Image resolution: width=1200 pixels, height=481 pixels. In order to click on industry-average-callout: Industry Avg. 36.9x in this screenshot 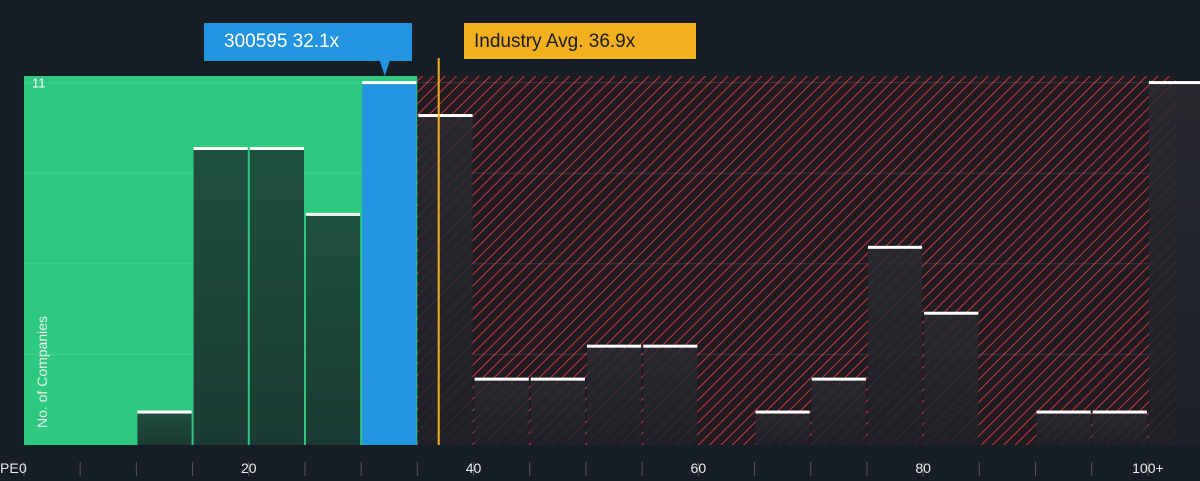, I will do `click(555, 41)`.